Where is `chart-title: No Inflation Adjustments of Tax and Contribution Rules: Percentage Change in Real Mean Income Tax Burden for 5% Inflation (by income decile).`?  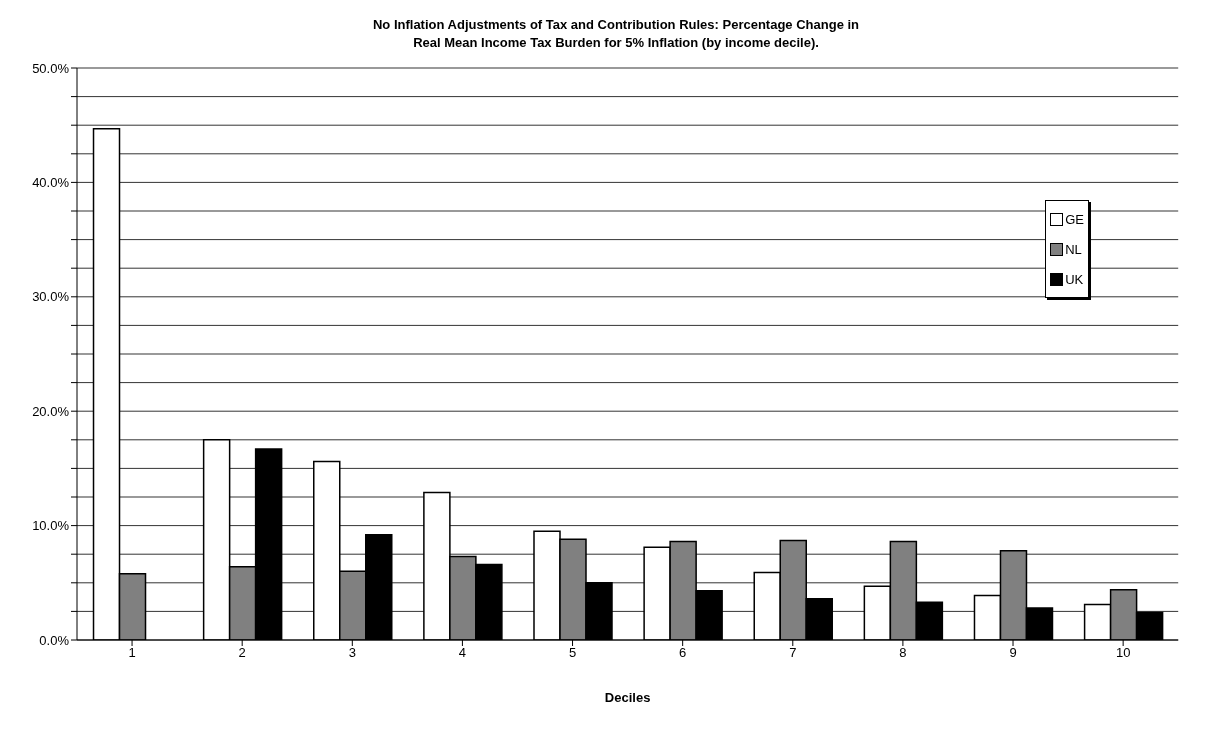 chart-title: No Inflation Adjustments of Tax and Contribution Rules: Percentage Change in Real Mean Income Tax Burden for 5% Inflation (by income decile). is located at coordinates (616, 34).